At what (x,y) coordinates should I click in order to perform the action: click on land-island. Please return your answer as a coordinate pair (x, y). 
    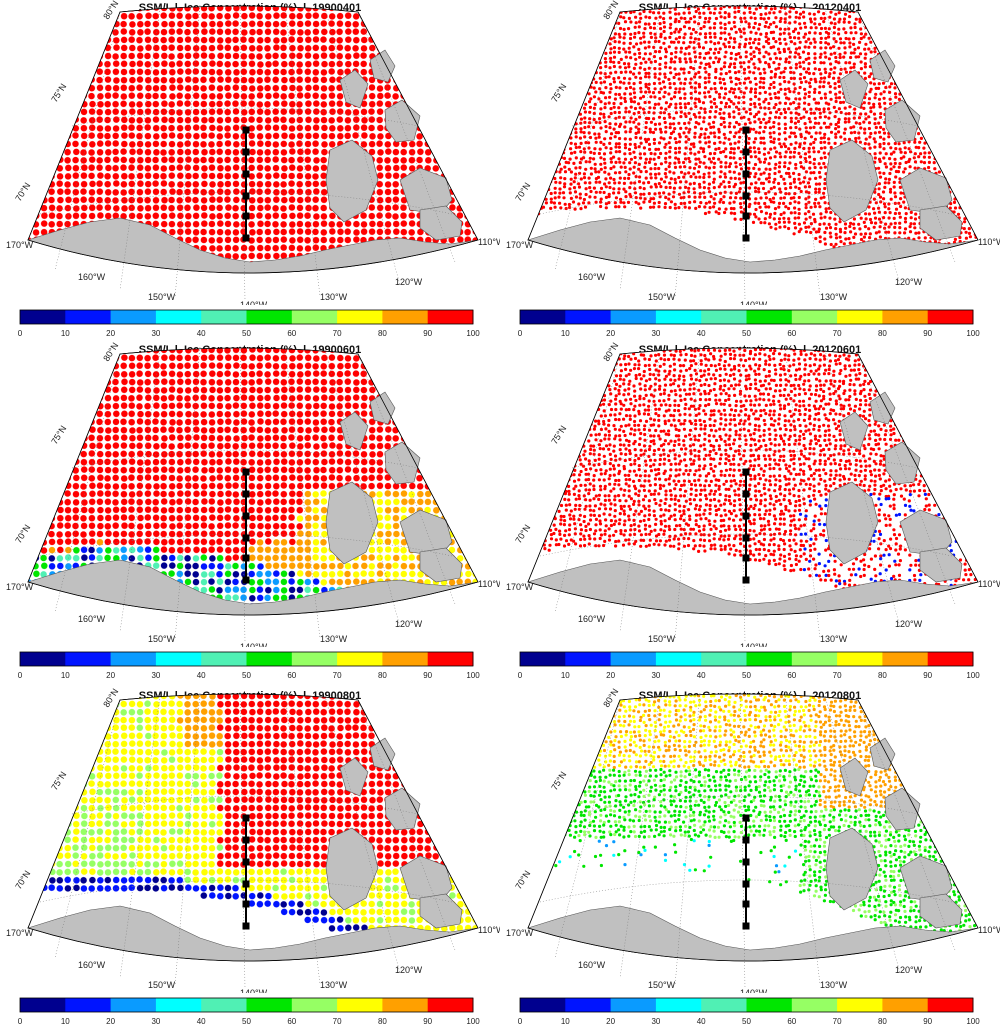
    Looking at the image, I should click on (354, 89).